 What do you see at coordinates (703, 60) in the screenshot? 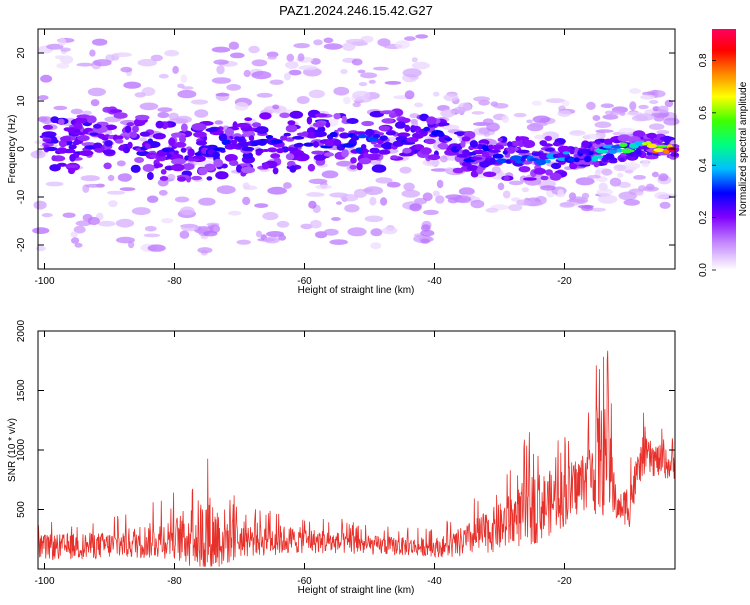
I see `colorbar-tick-label: 0.8` at bounding box center [703, 60].